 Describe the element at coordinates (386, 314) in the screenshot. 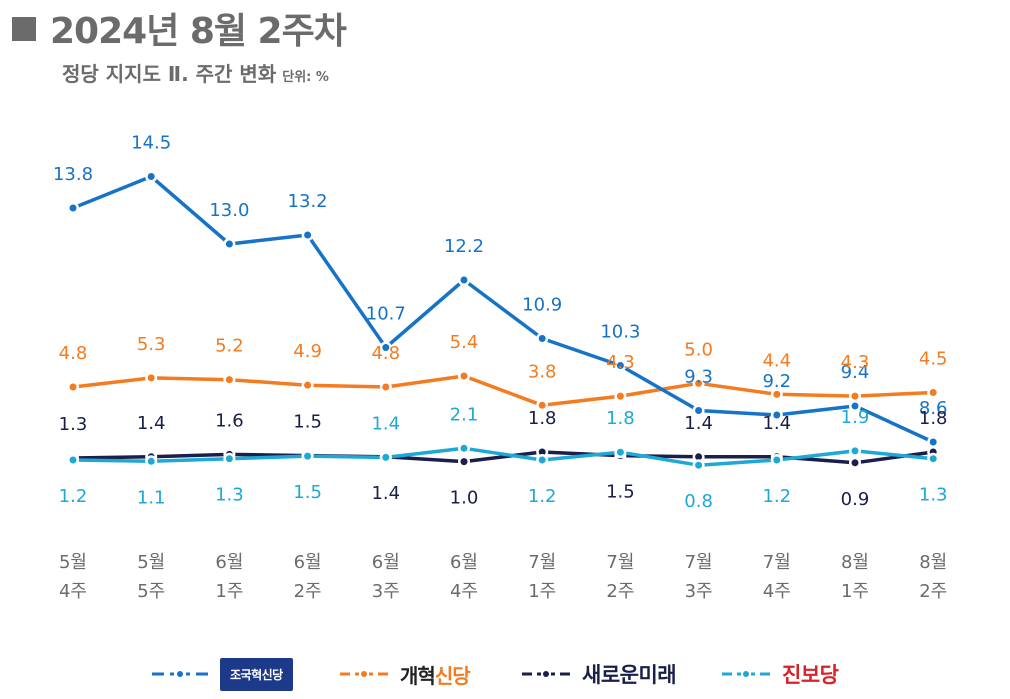

I see `data-label: 10.7` at that location.